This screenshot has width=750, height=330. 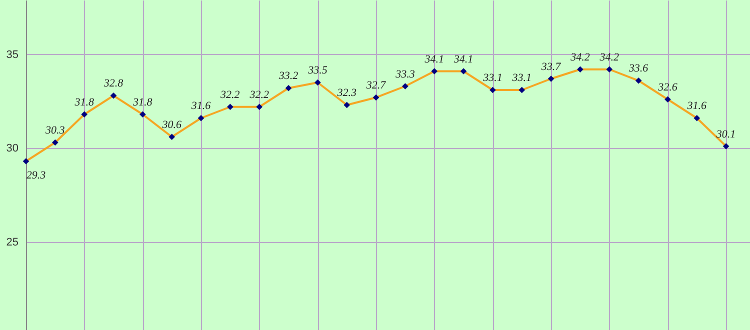 I want to click on data-label: 33.5, so click(x=317, y=70).